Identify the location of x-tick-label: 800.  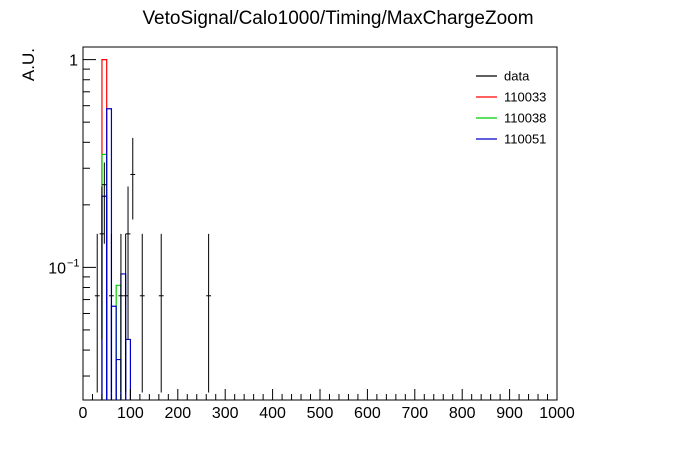
(462, 413).